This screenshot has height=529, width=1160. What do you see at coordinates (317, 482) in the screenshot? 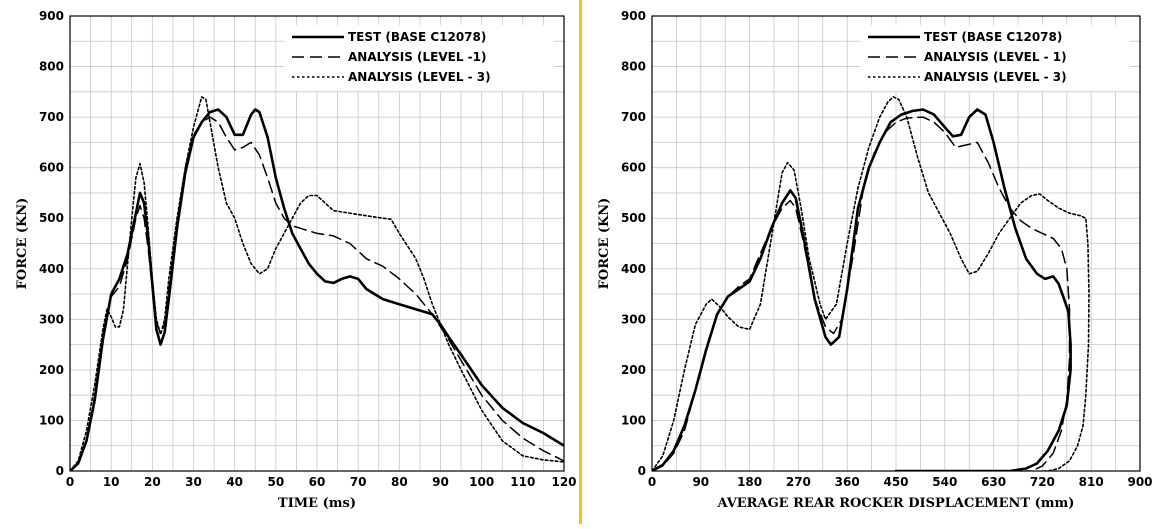
I see `x-tick-label: 60` at bounding box center [317, 482].